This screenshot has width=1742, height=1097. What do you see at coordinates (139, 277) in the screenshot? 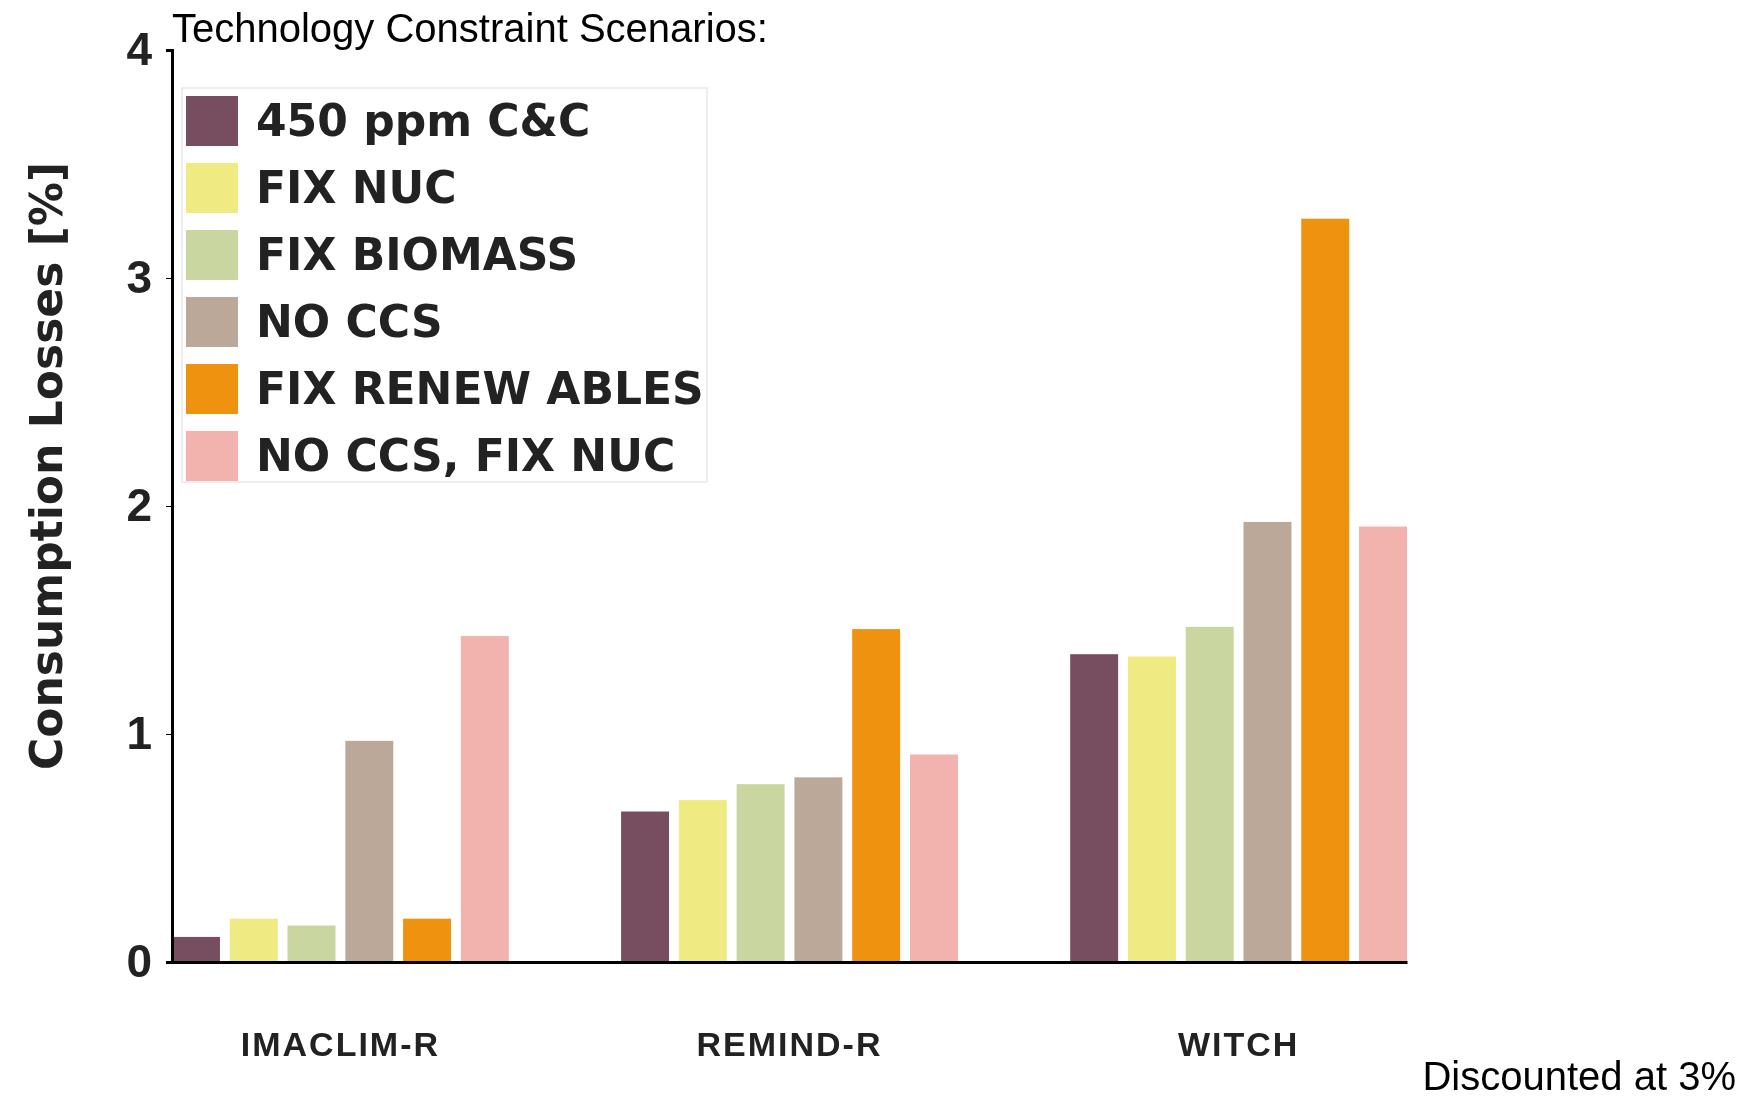
I see `y-tick-label: 3` at bounding box center [139, 277].